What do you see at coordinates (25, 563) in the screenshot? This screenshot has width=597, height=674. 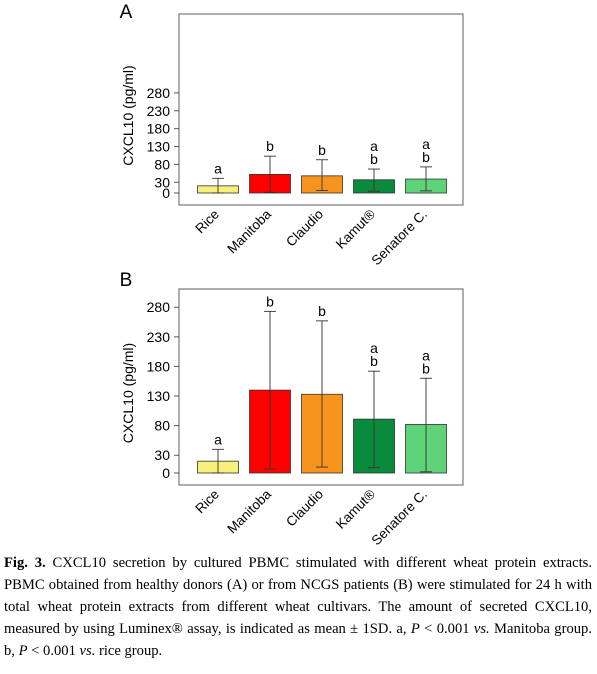 I see `caption-label: Fig. 3.` at bounding box center [25, 563].